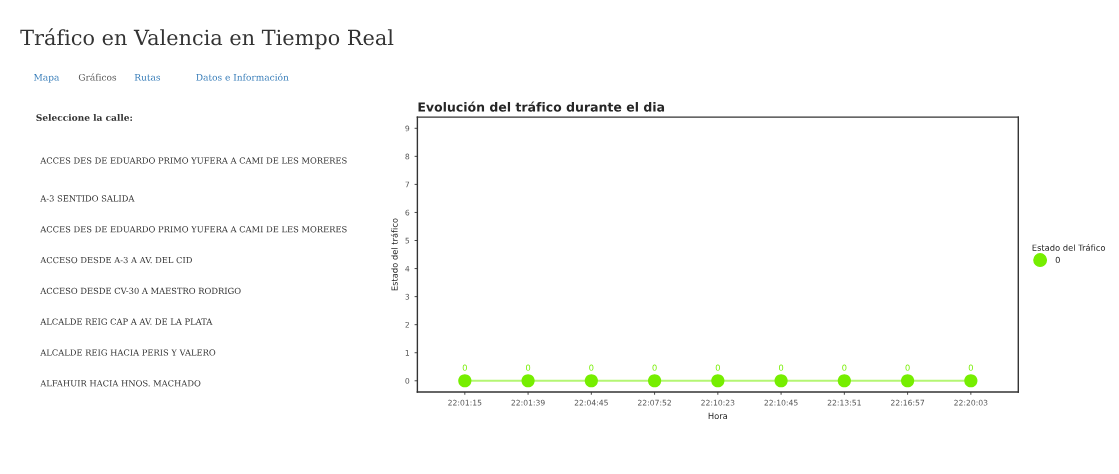 This screenshot has height=474, width=1119. I want to click on text: ACCESO DESDE A-3 A AV. DEL CID, so click(116, 260).